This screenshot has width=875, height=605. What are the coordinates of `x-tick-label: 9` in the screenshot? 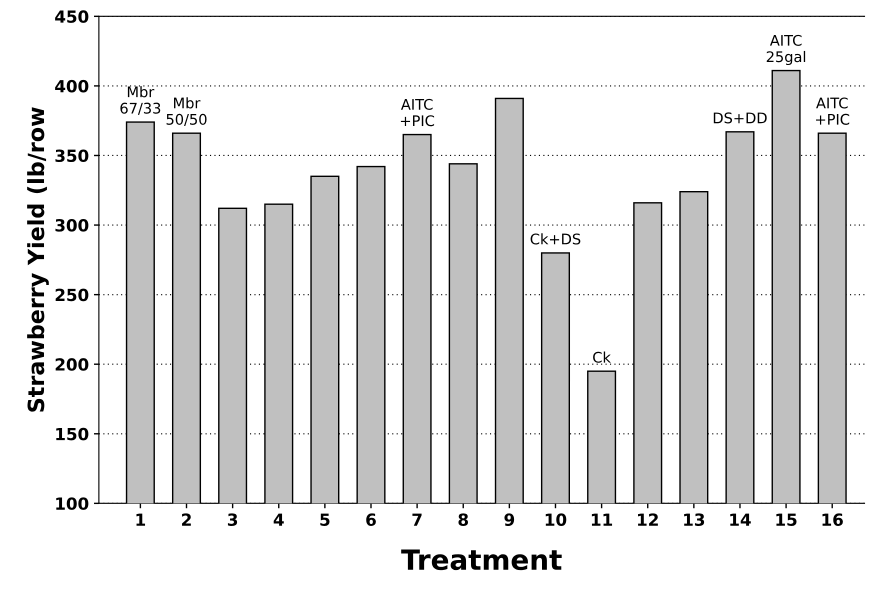 It's located at (509, 519).